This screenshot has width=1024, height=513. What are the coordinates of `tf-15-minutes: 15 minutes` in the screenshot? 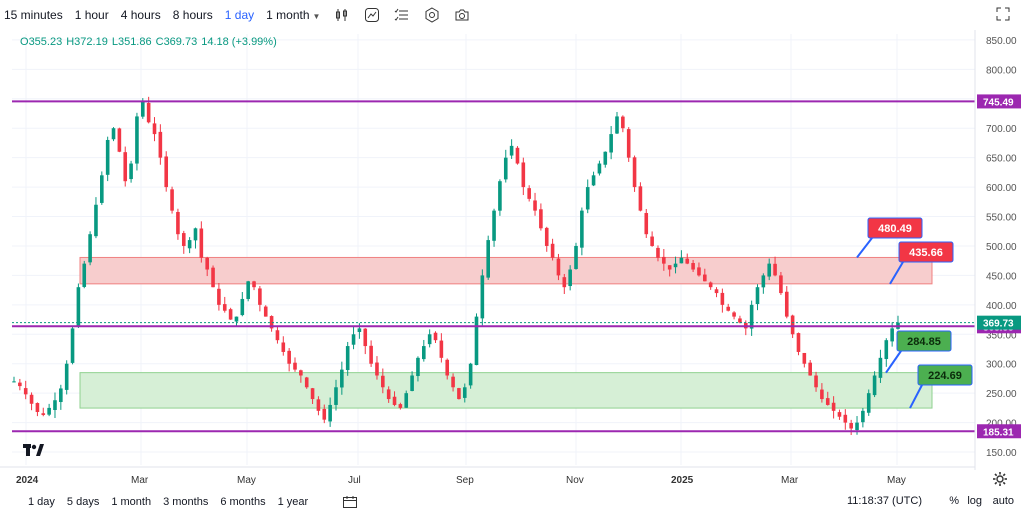 It's located at (33, 15).